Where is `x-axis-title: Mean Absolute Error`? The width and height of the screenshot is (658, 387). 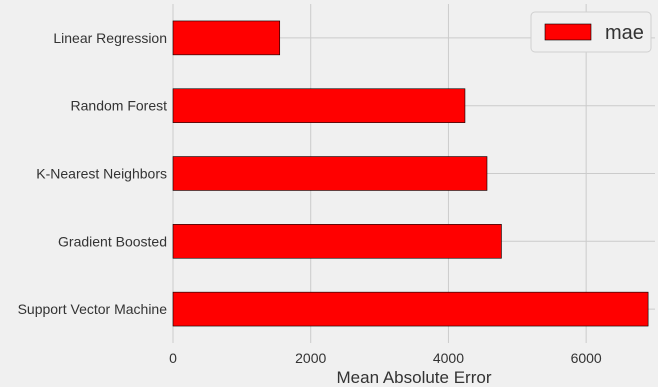 x-axis-title: Mean Absolute Error is located at coordinates (414, 377).